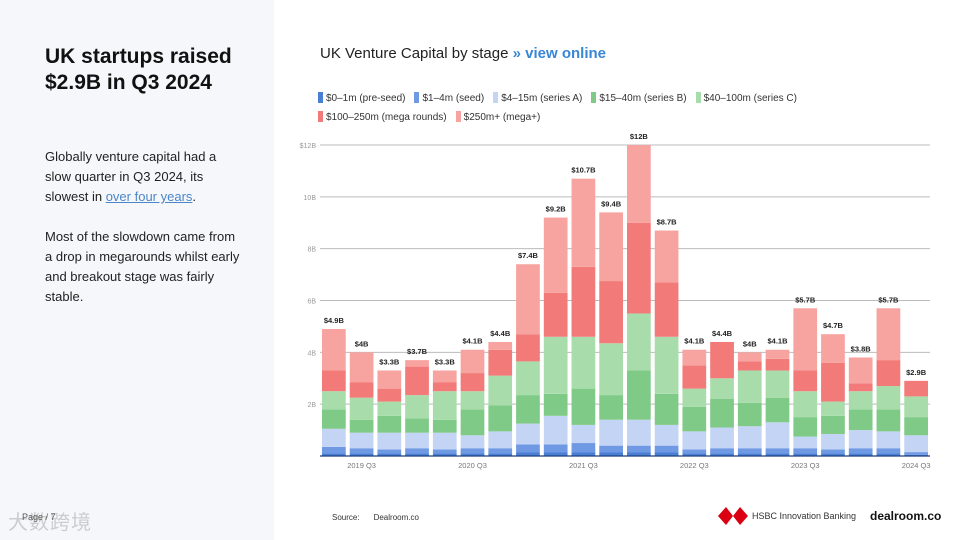 This screenshot has height=540, width=960. I want to click on legend-label: $100–250m (mega rounds), so click(386, 117).